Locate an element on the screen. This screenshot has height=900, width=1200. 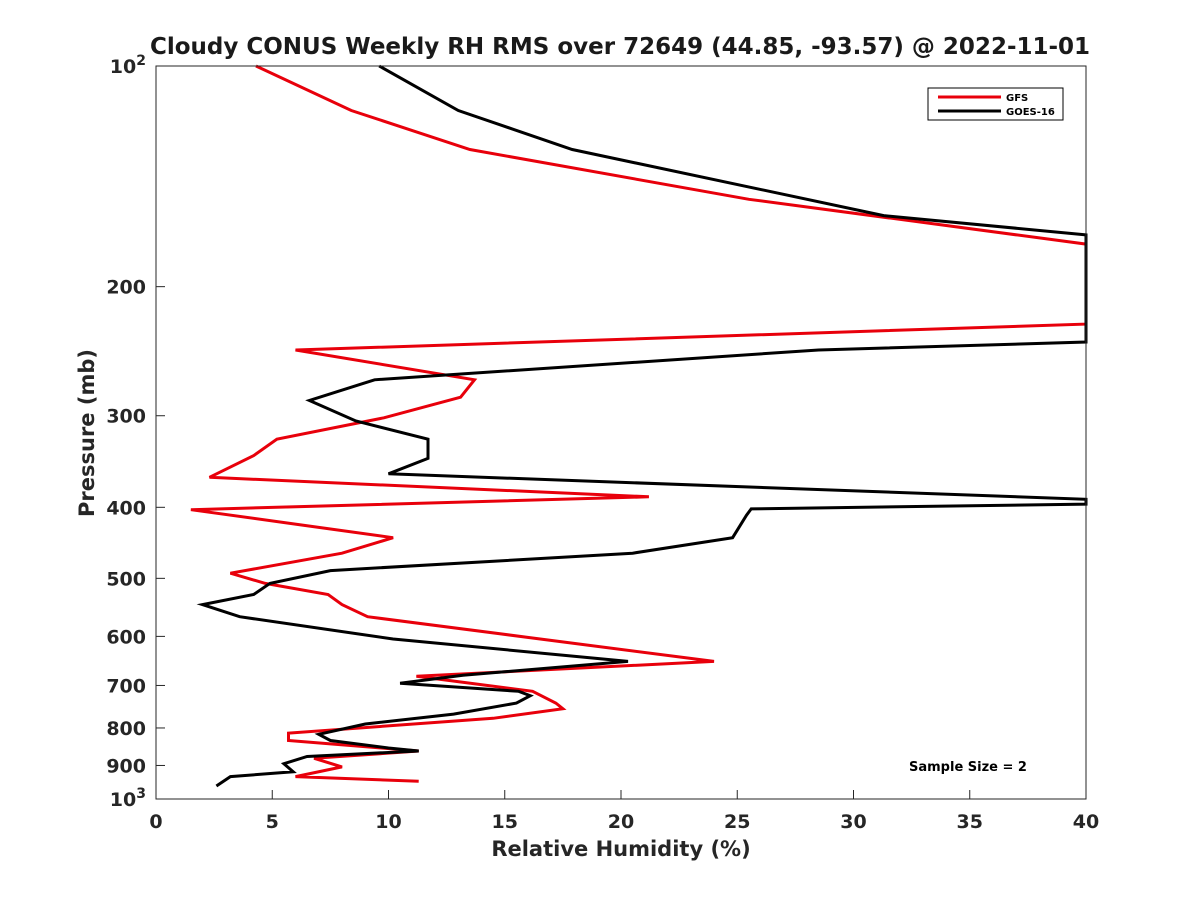
y-tick-label: 600 is located at coordinates (126, 637).